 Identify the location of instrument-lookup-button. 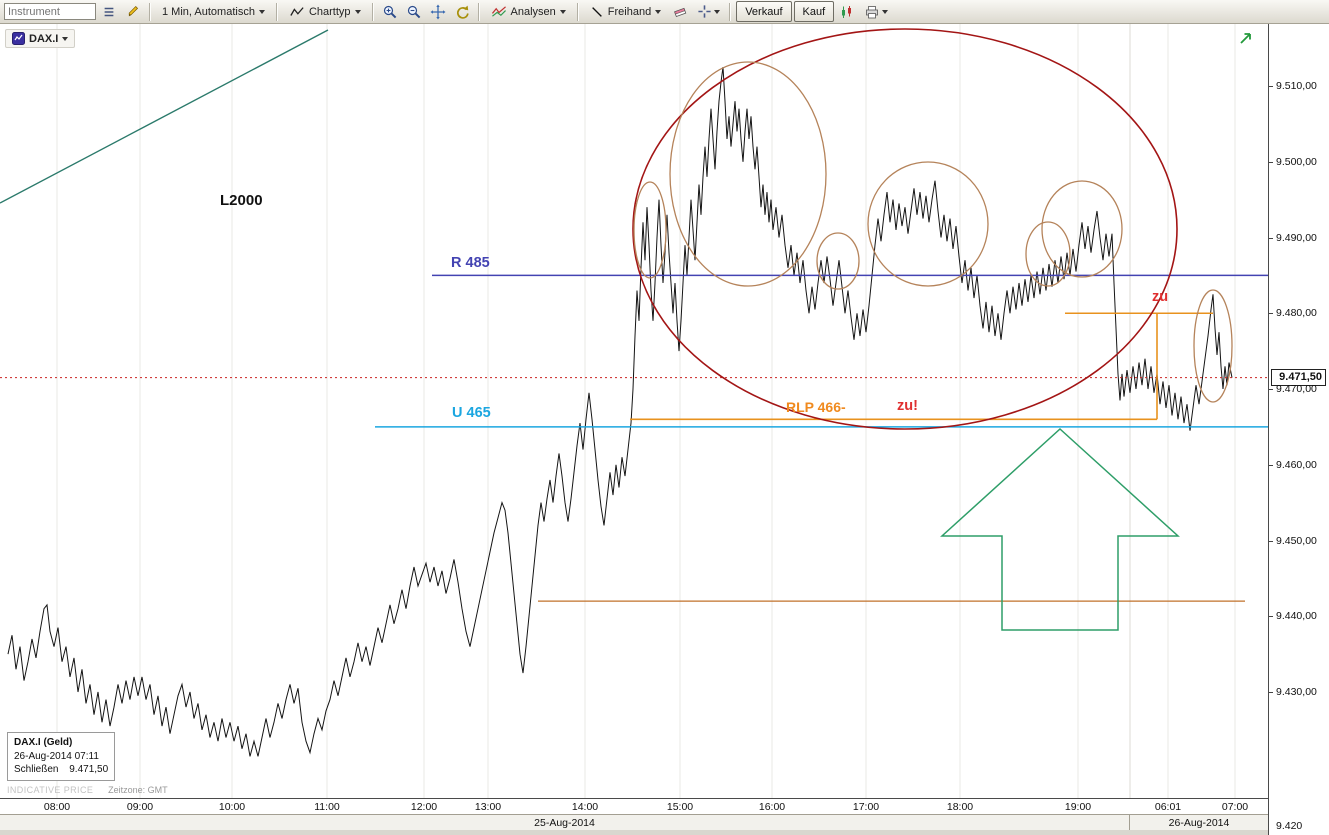
(109, 11).